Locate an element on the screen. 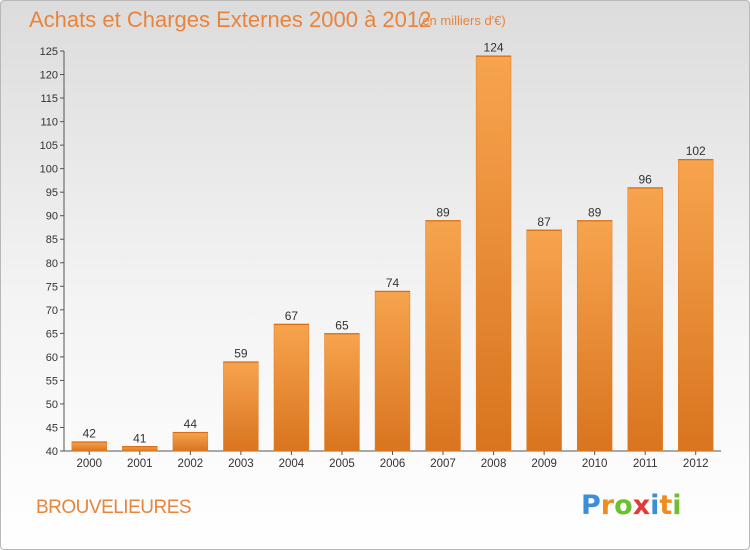  x-tick-label: 2011 is located at coordinates (645, 464).